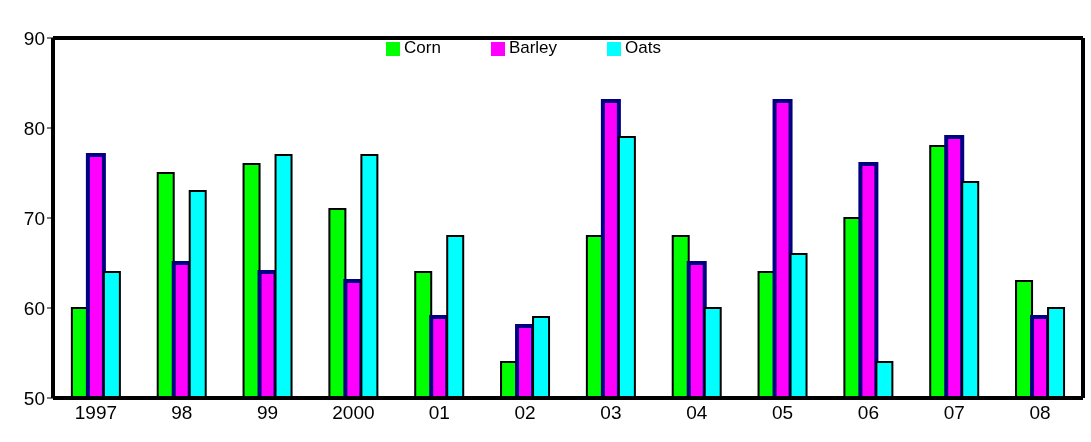 The width and height of the screenshot is (1091, 442). I want to click on x-tick-label: 06, so click(868, 413).